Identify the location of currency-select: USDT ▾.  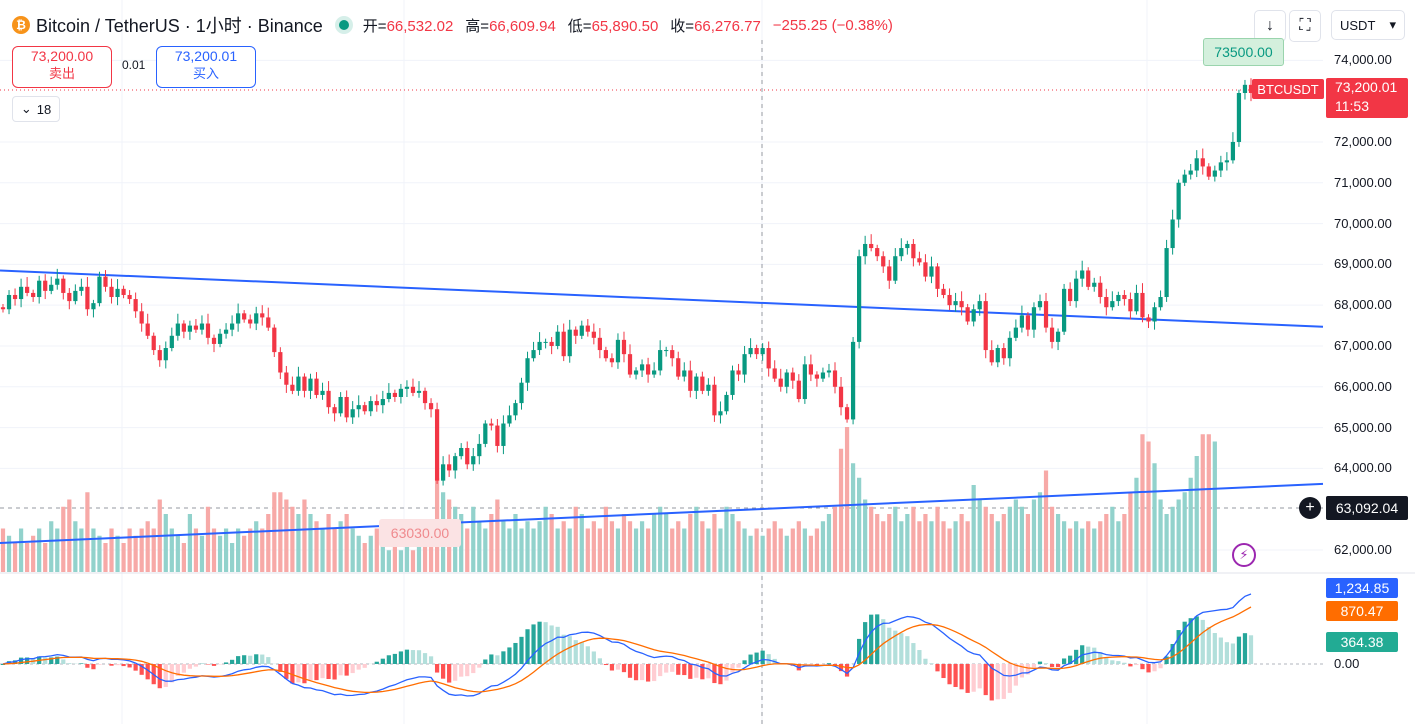
(1368, 25).